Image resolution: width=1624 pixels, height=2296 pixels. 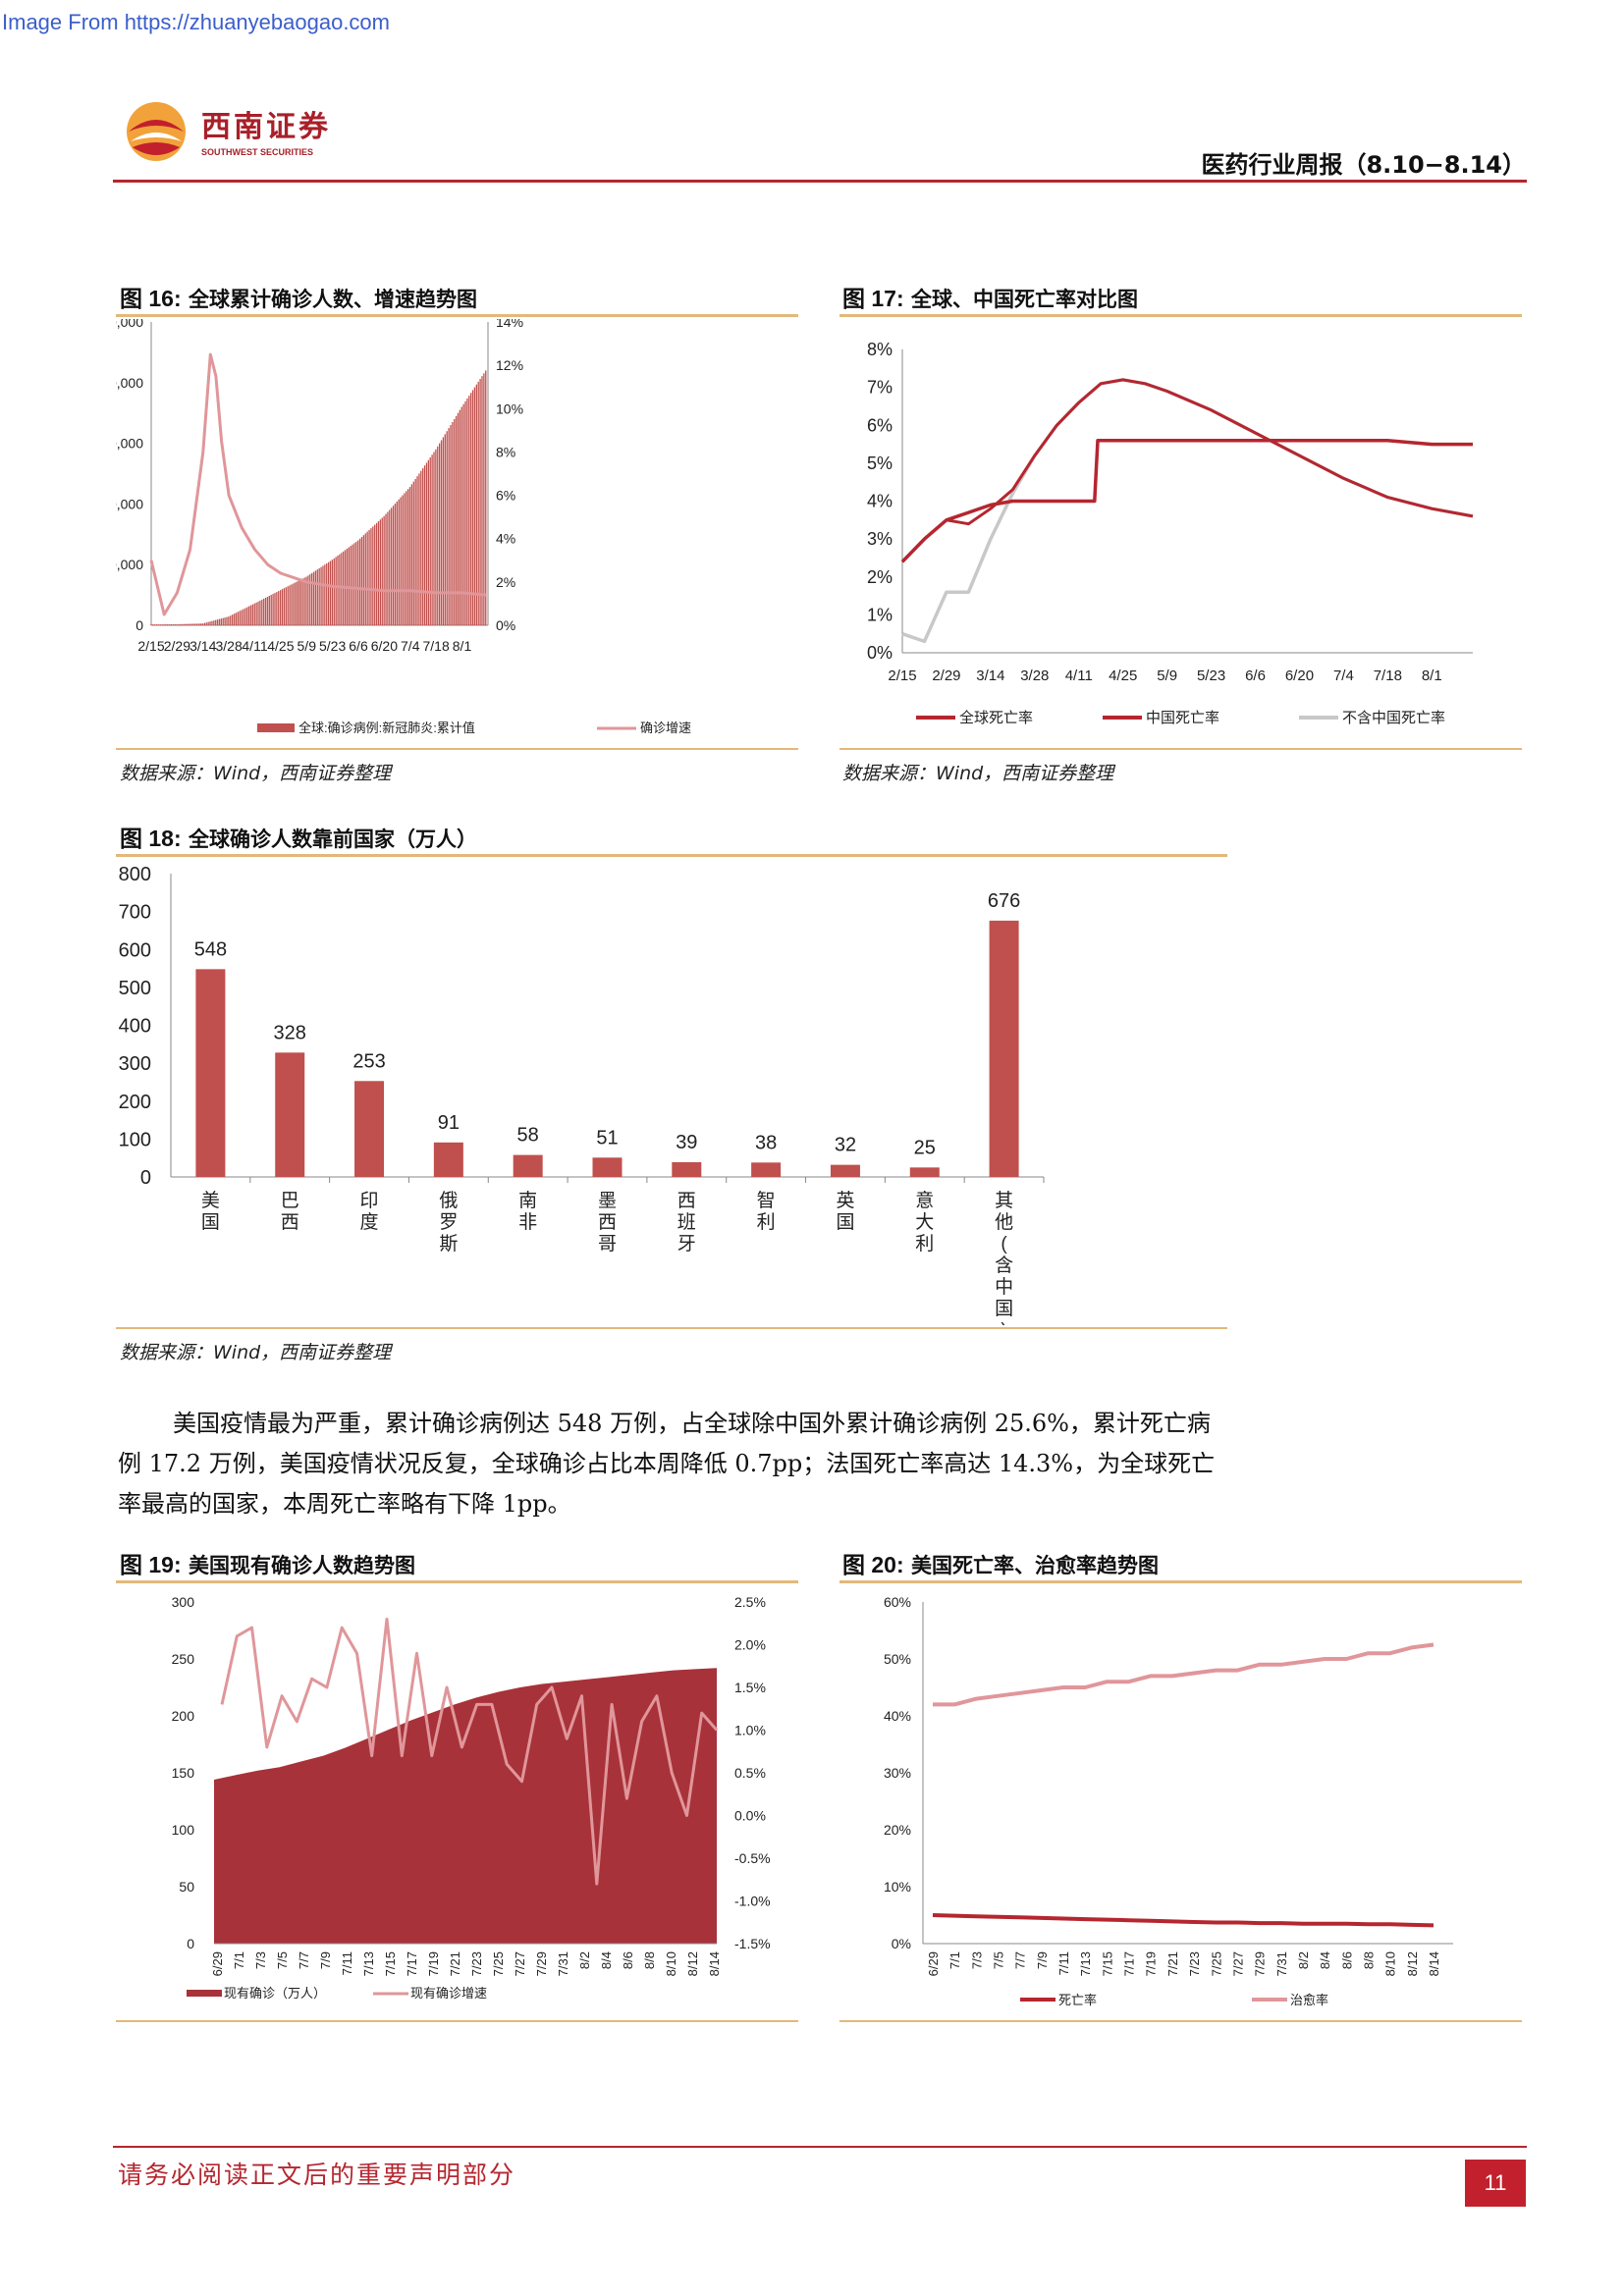 I want to click on fig20-y-tick: 50%, so click(x=897, y=1659).